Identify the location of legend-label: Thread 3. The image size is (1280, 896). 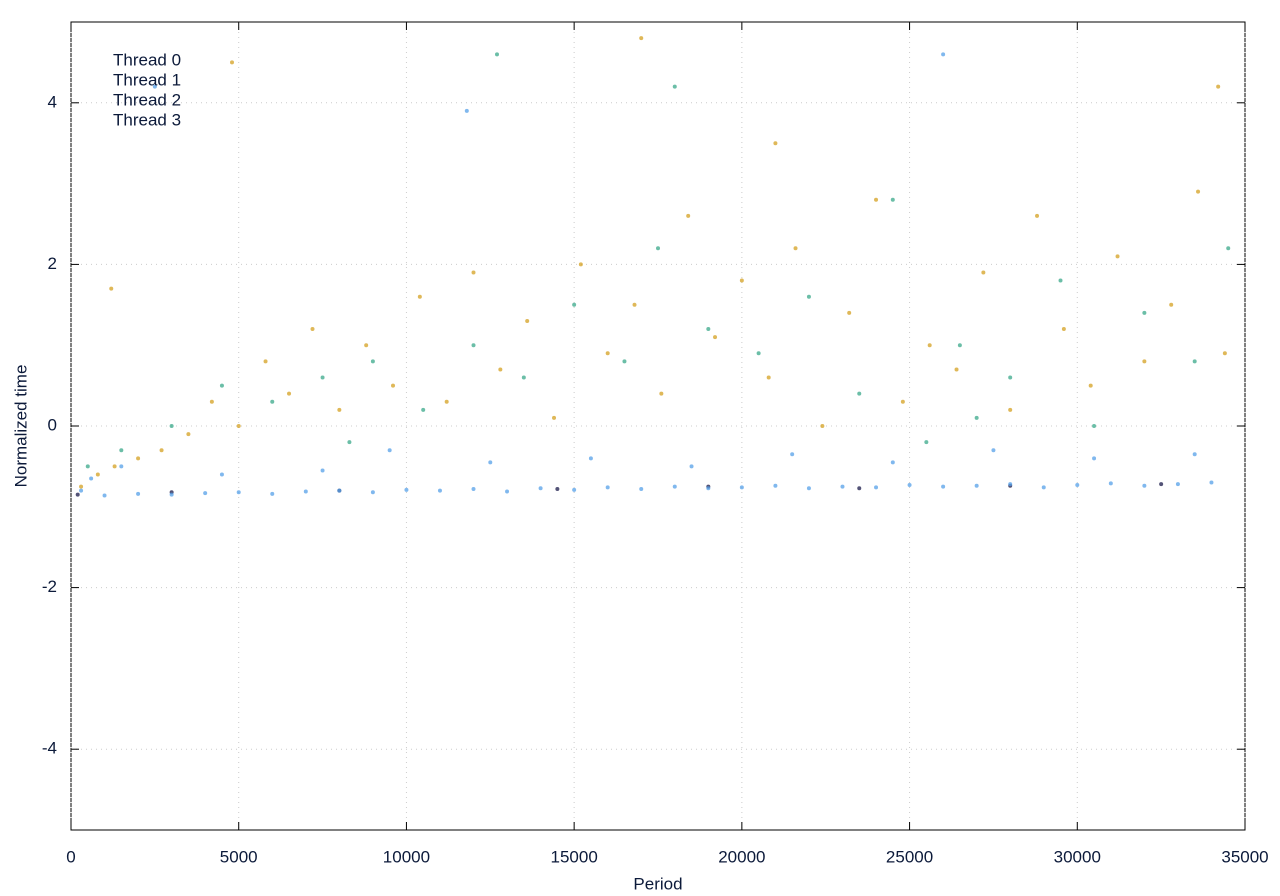
(147, 119).